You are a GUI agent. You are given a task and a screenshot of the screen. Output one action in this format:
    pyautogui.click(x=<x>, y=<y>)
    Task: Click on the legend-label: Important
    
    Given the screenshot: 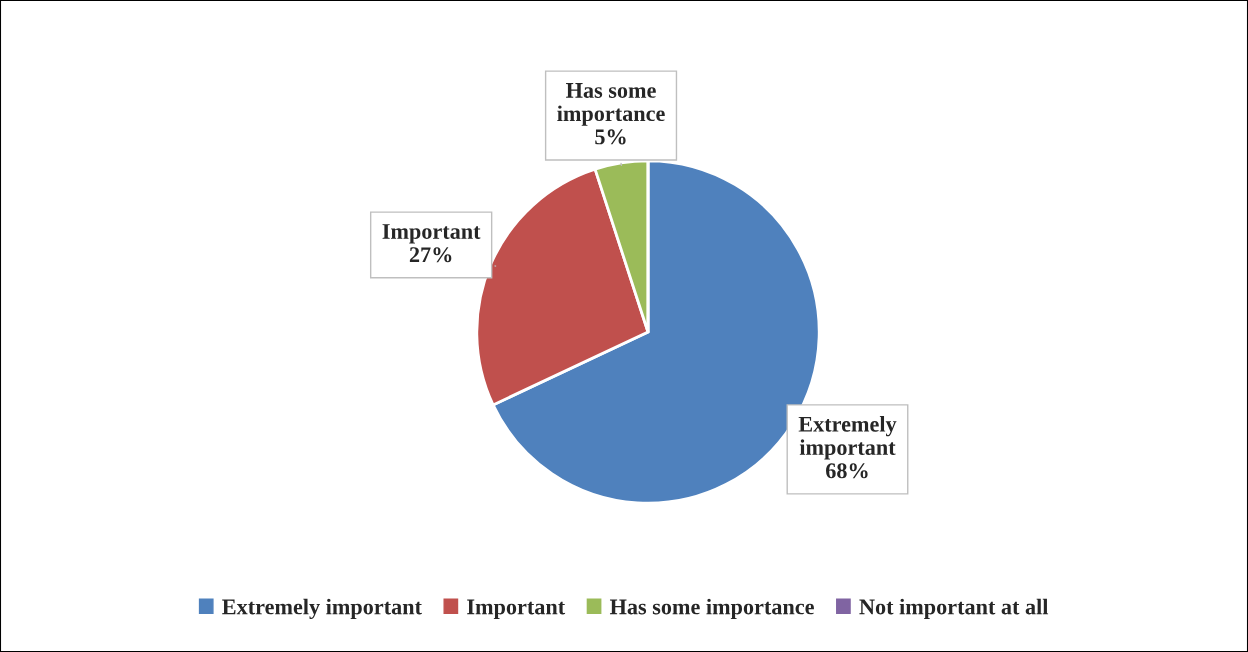 What is the action you would take?
    pyautogui.click(x=516, y=609)
    